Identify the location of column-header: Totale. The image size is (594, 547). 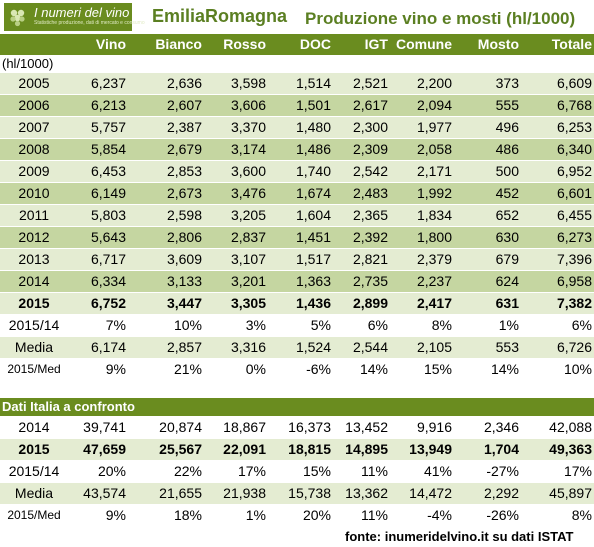
(557, 45).